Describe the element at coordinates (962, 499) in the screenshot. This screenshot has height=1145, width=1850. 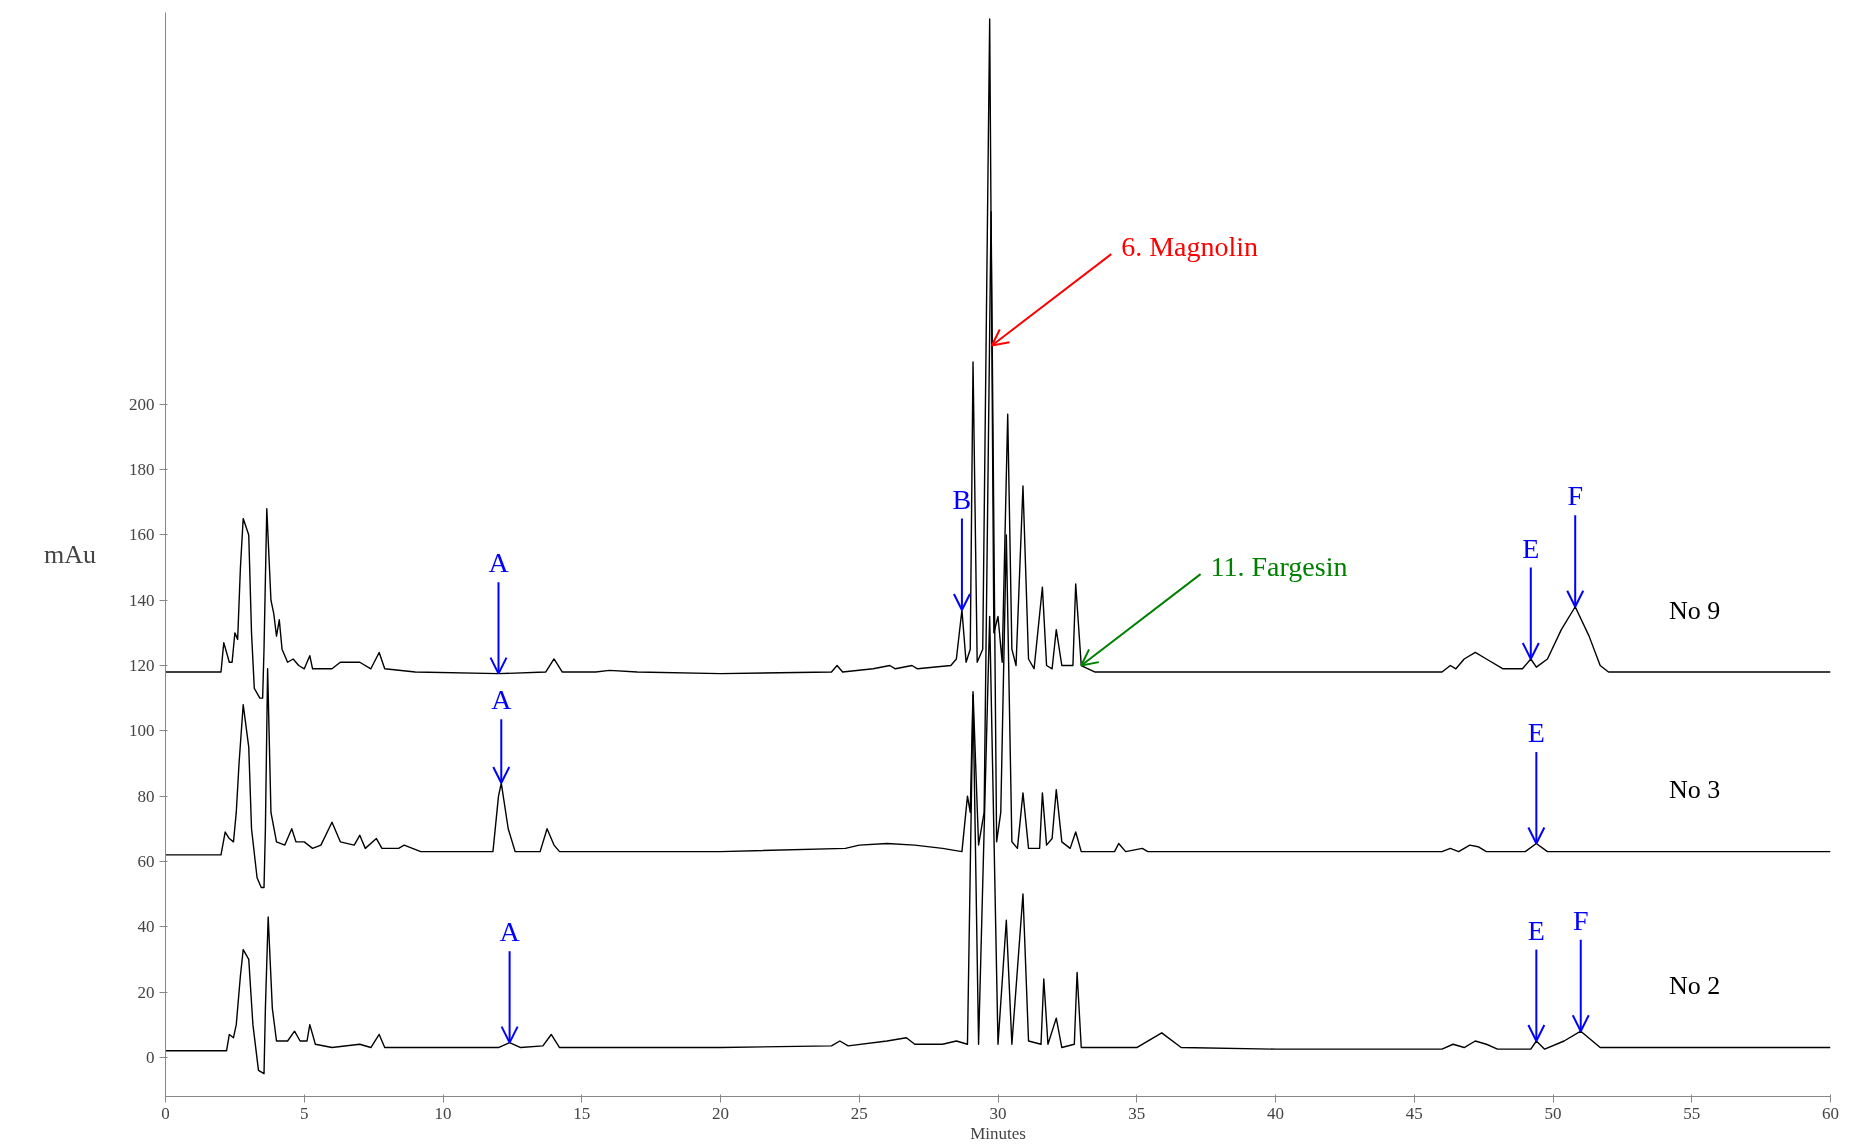
I see `annotation: B` at that location.